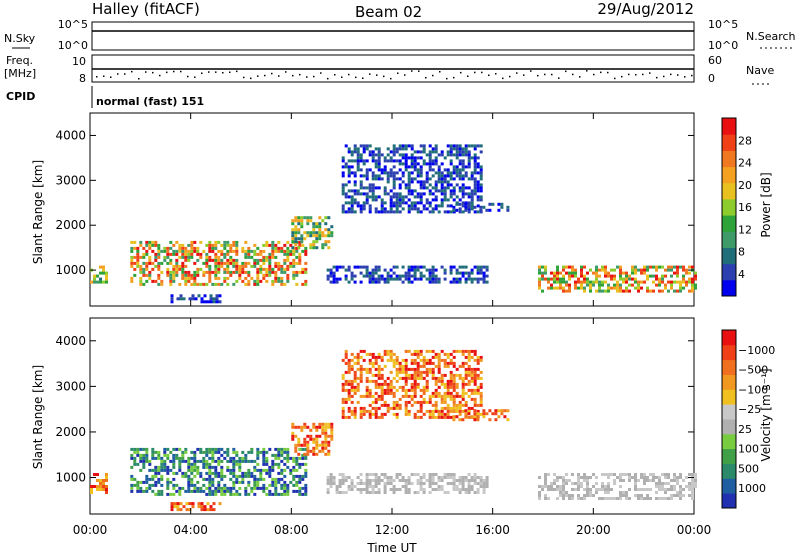 The width and height of the screenshot is (800, 559). Describe the element at coordinates (766, 204) in the screenshot. I see `power-colorbar-label: Power [dB]` at that location.